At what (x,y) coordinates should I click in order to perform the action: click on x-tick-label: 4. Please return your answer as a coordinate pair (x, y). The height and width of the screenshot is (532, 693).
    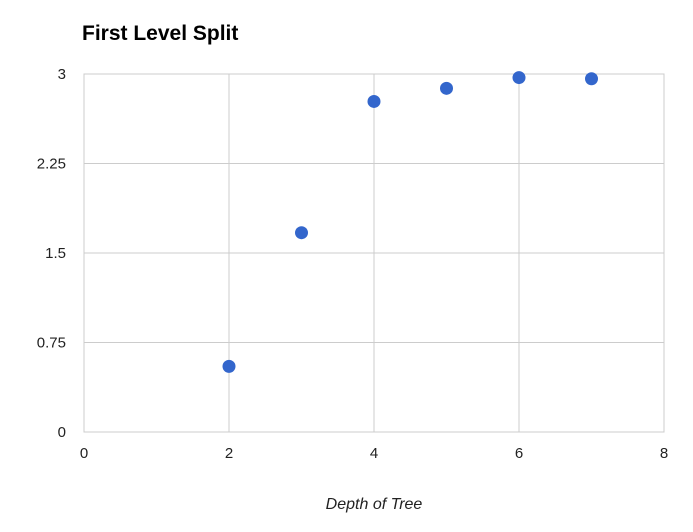
    Looking at the image, I should click on (374, 453).